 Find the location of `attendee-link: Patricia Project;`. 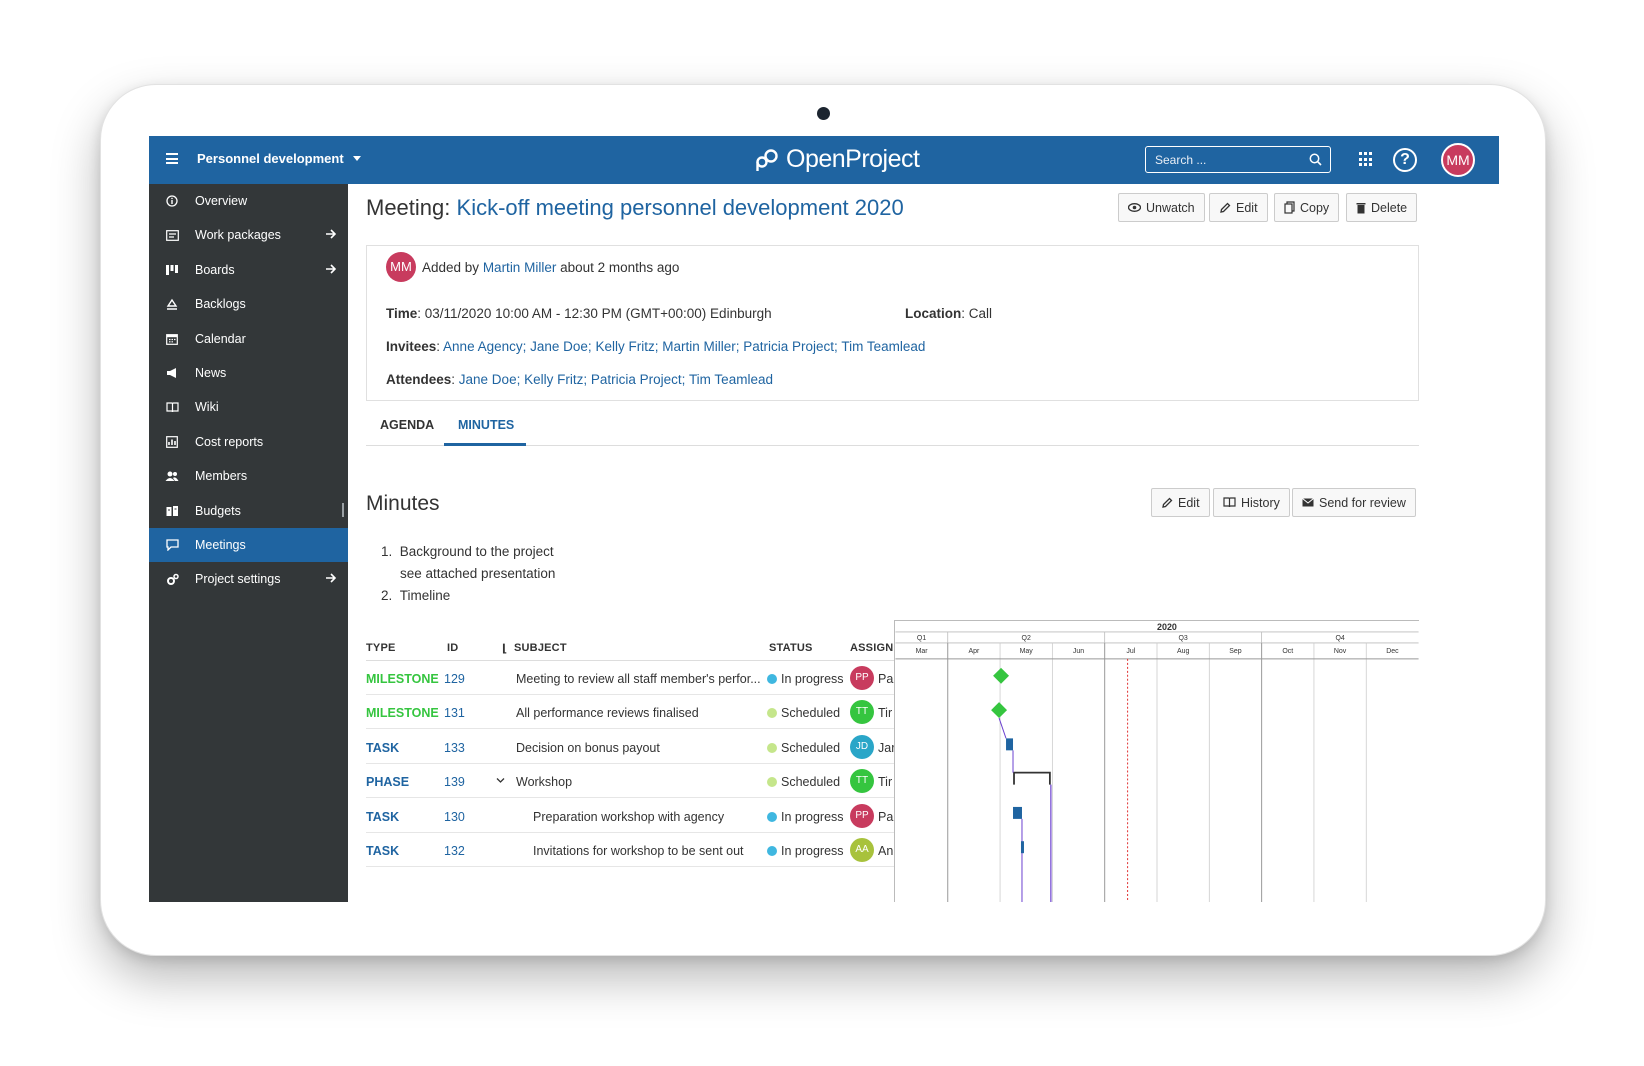

attendee-link: Patricia Project; is located at coordinates (638, 379).